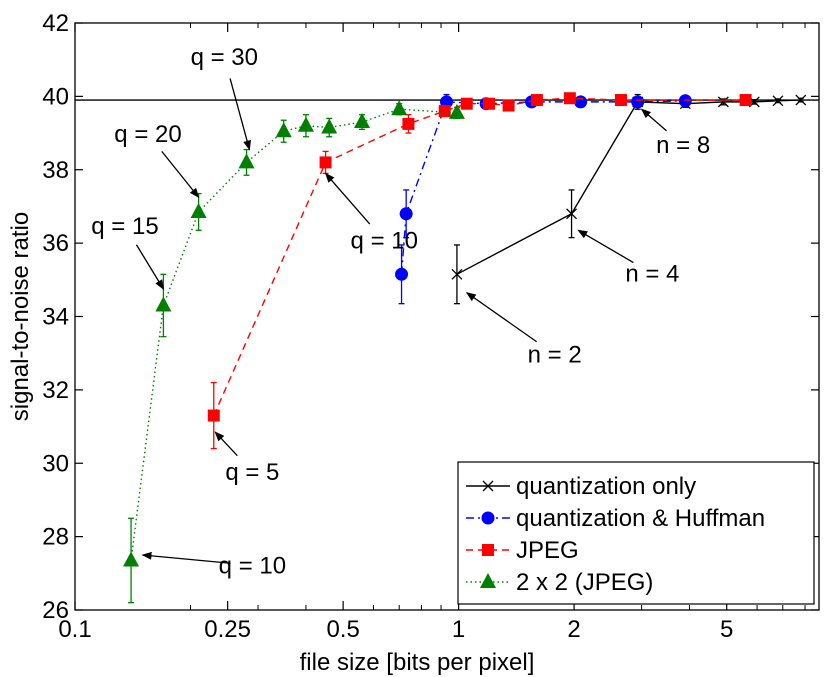  I want to click on y-tick-label-1: 28, so click(55, 537).